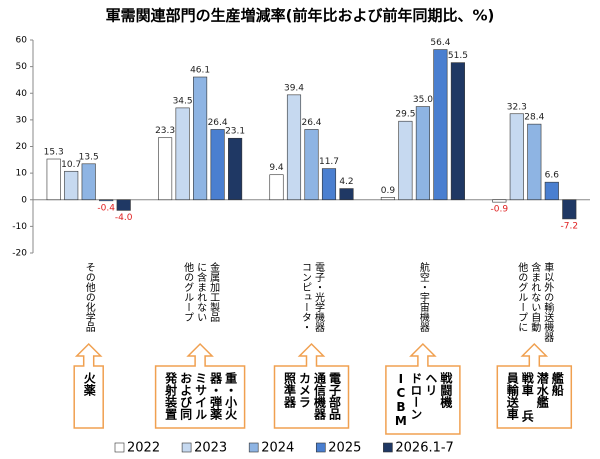  Describe the element at coordinates (71, 165) in the screenshot. I see `value-label: 10.7` at that location.